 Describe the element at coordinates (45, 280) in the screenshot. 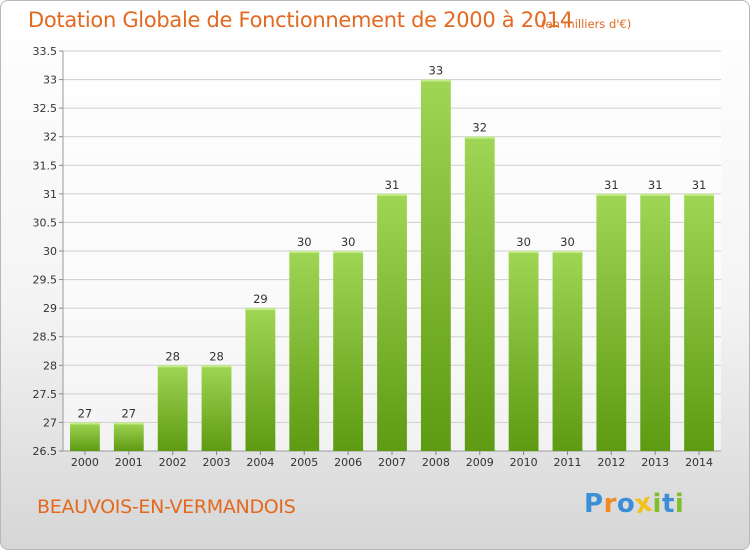

I see `y-tick-label: 29.5` at that location.